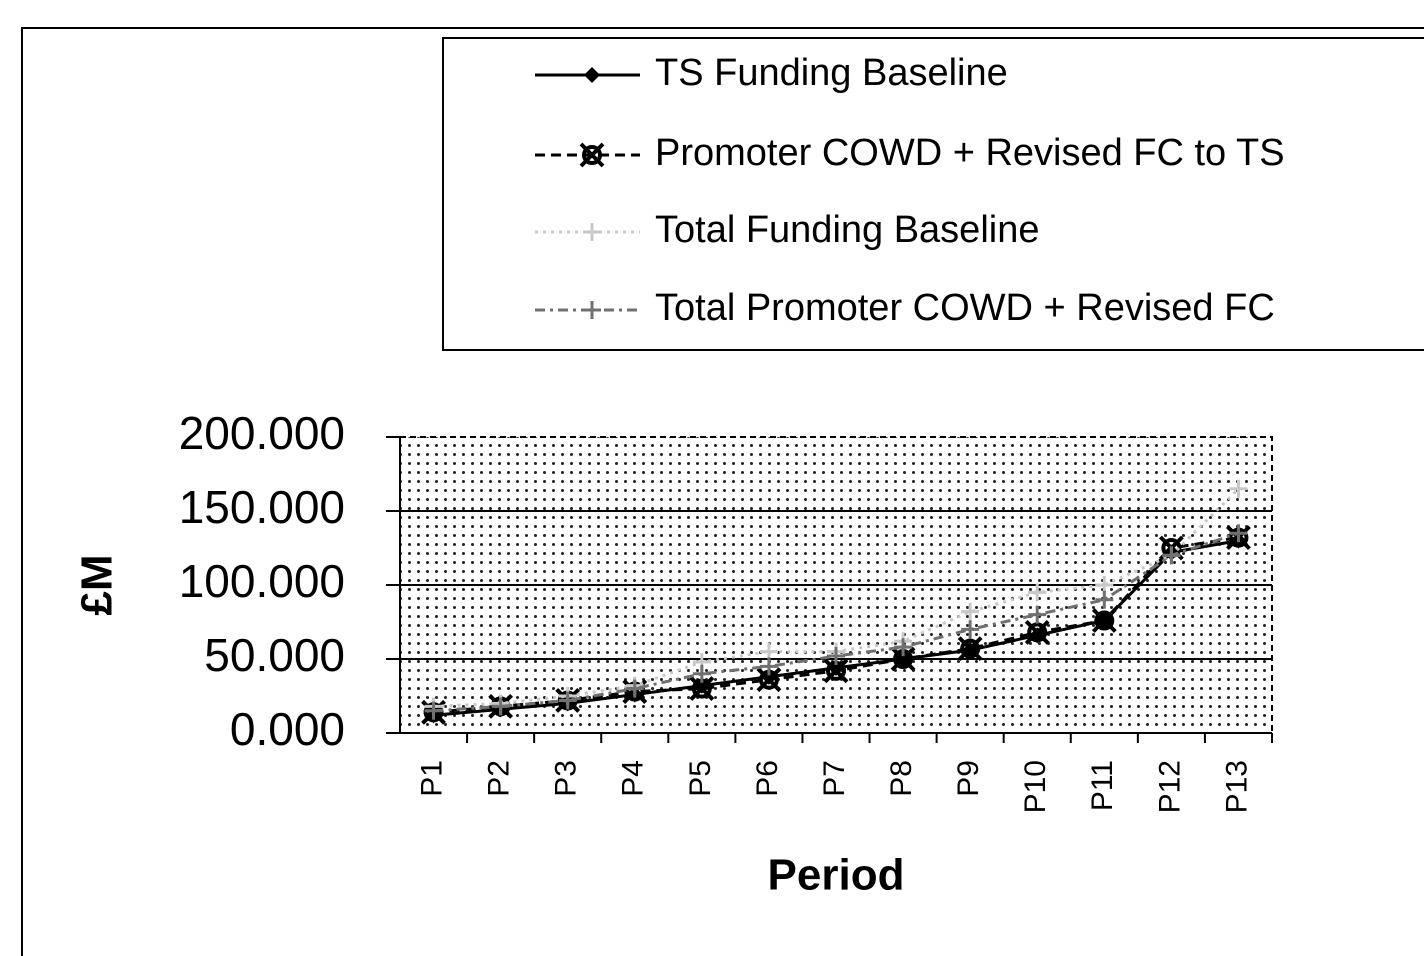 Image resolution: width=1424 pixels, height=956 pixels. What do you see at coordinates (1236, 786) in the screenshot?
I see `x-tick-label: P13` at bounding box center [1236, 786].